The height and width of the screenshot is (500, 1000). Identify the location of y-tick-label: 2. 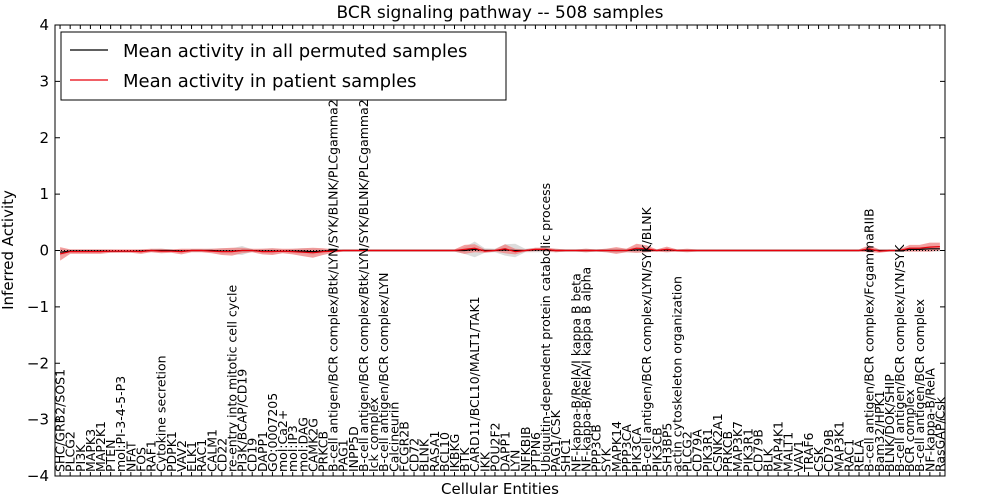
(44, 138).